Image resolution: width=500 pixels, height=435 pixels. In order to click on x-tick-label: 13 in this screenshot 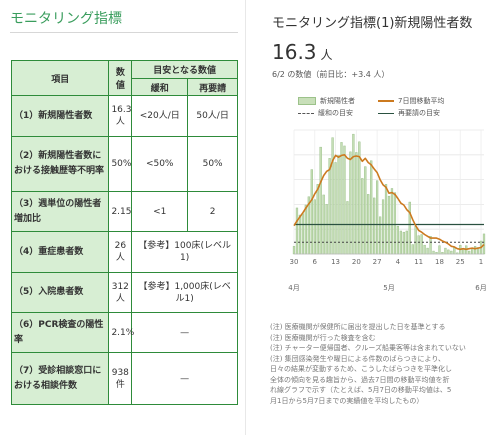, I will do `click(335, 262)`.